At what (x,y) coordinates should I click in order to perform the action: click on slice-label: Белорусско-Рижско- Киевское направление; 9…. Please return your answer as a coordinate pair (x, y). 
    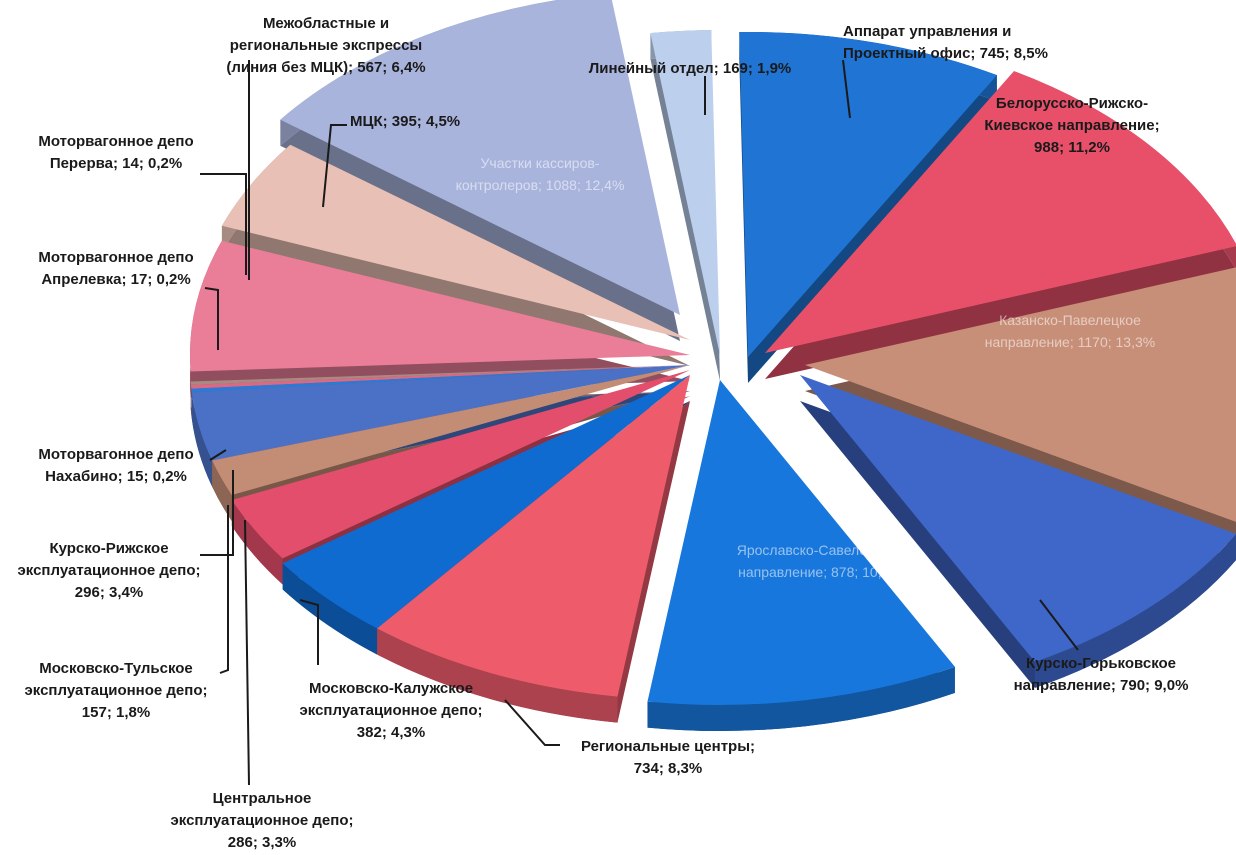
    Looking at the image, I should click on (1071, 125).